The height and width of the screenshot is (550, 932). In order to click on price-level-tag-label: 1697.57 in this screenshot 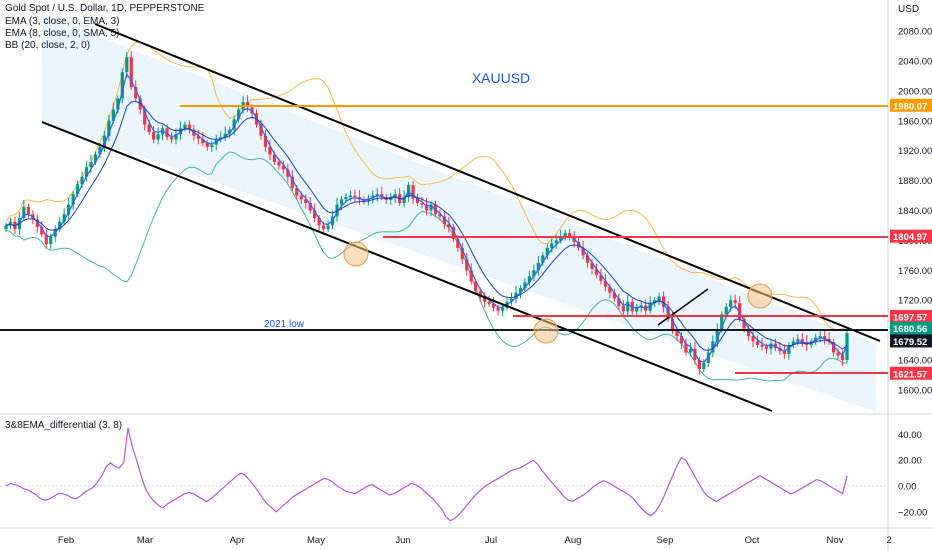, I will do `click(910, 317)`.